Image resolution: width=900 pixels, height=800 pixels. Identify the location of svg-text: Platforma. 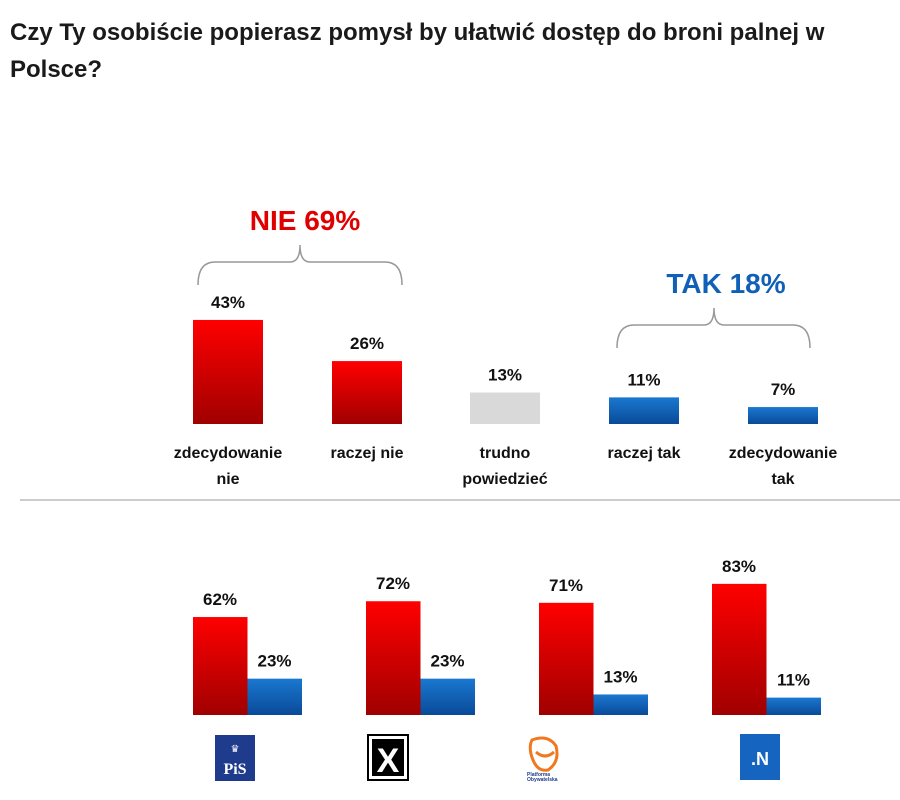
(538, 775).